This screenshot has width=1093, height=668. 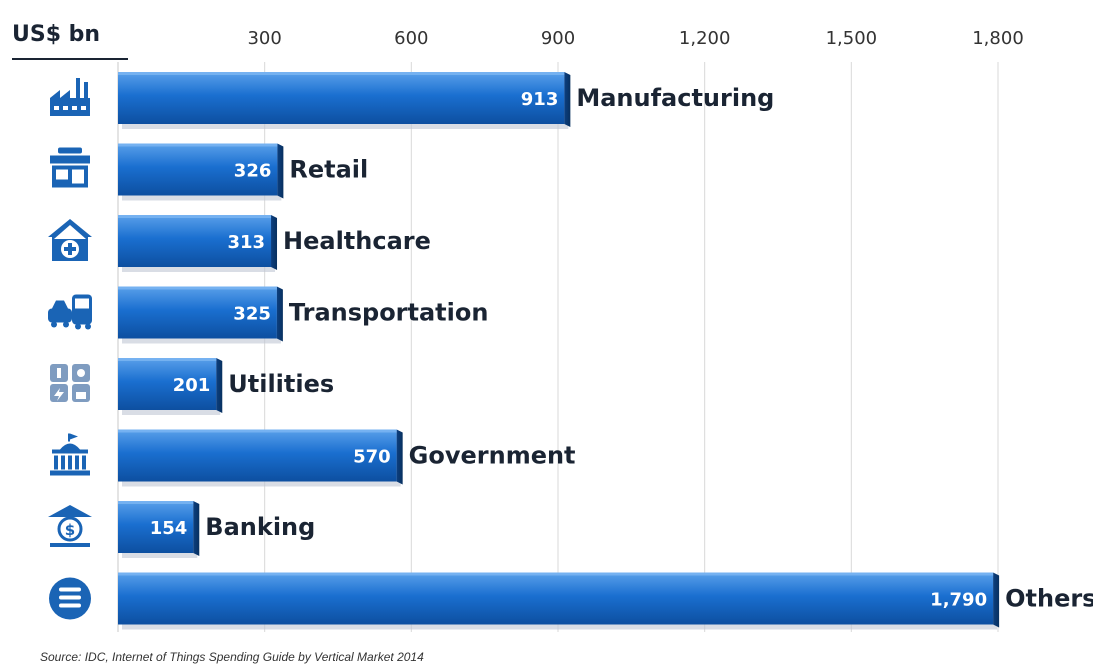 What do you see at coordinates (70, 167) in the screenshot?
I see `store-icon` at bounding box center [70, 167].